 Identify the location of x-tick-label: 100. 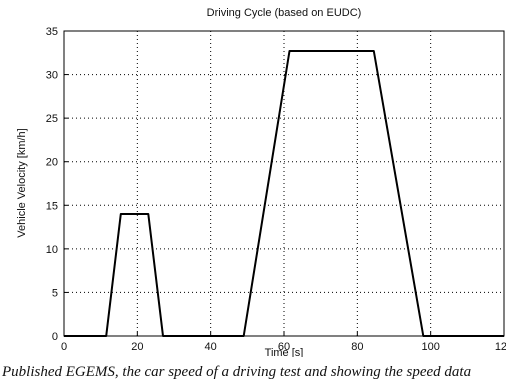
(430, 347).